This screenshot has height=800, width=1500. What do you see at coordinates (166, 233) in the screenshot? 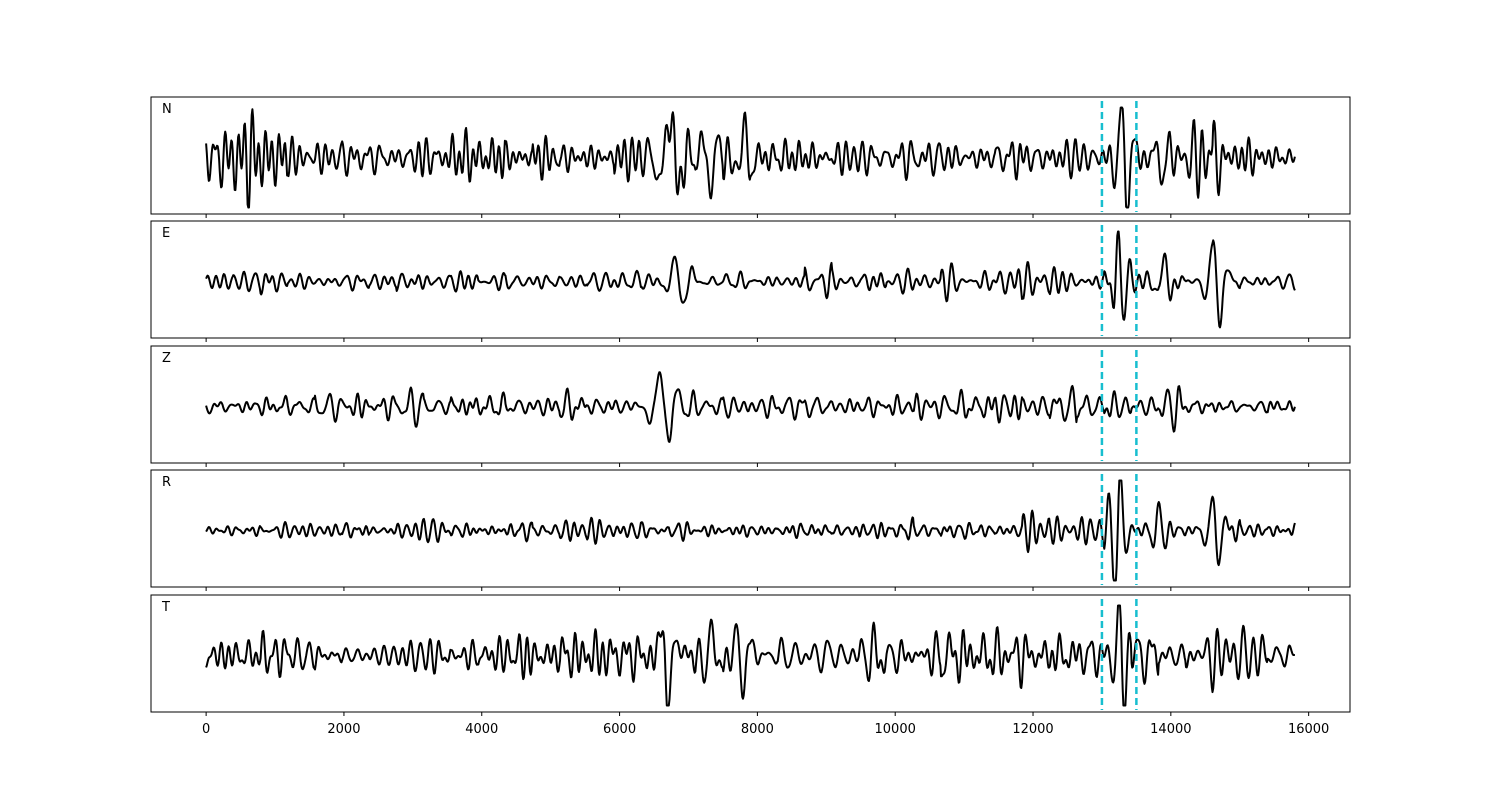
I see `panel-label: E` at bounding box center [166, 233].